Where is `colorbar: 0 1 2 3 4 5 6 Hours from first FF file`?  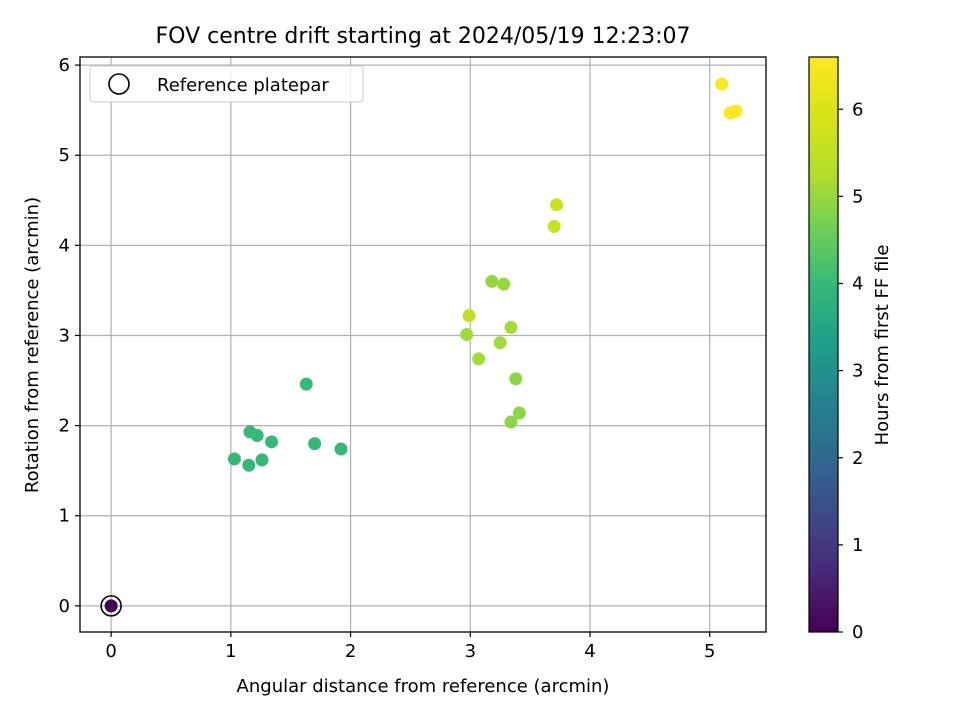
colorbar: 0 1 2 3 4 5 6 Hours from first FF file is located at coordinates (850, 349).